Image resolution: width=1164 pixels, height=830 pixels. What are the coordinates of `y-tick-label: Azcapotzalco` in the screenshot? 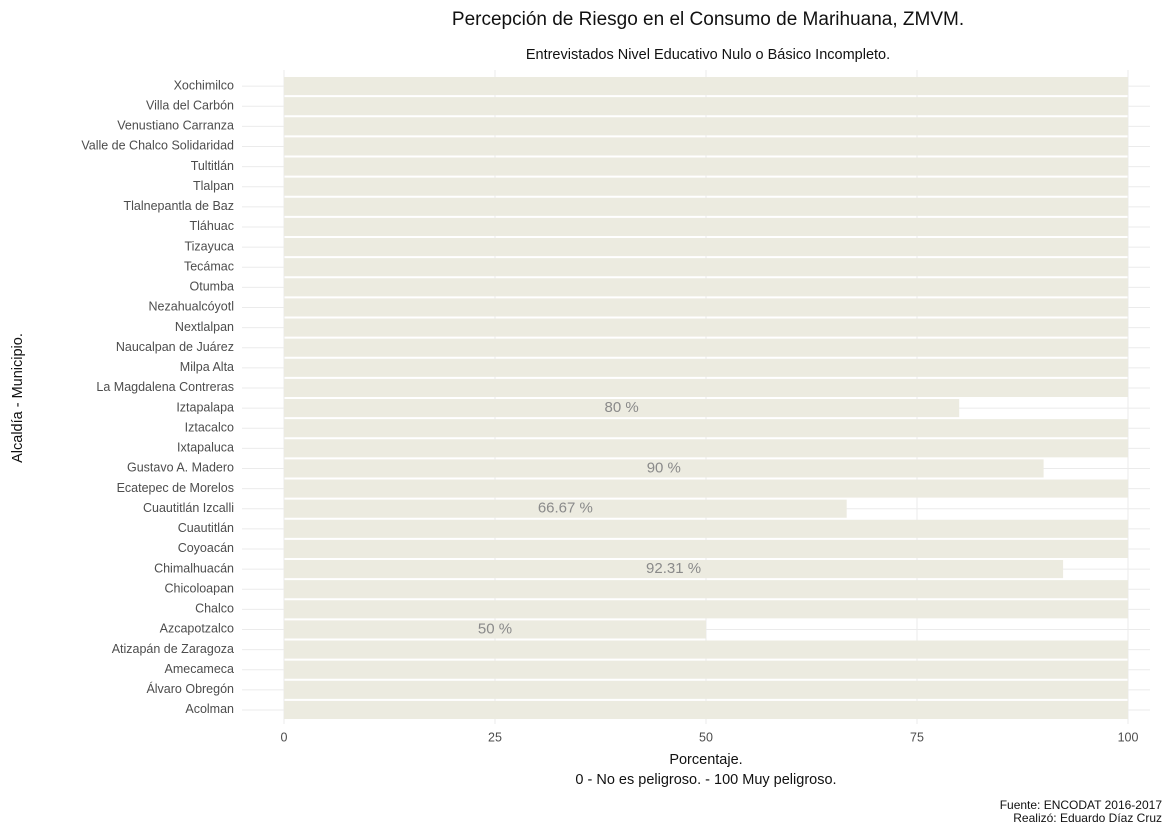 It's located at (197, 629).